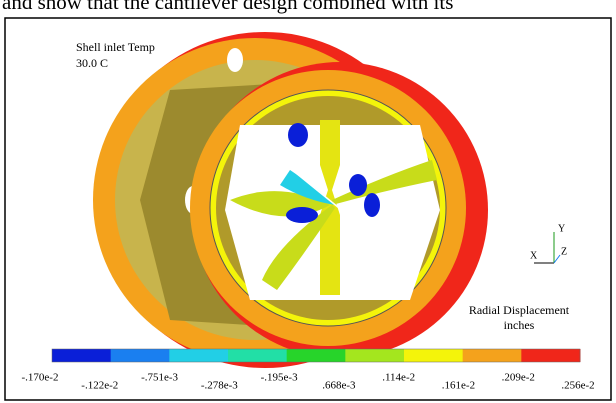 This screenshot has width=616, height=403. Describe the element at coordinates (219, 386) in the screenshot. I see `colorbar-label: -.278e-3` at that location.